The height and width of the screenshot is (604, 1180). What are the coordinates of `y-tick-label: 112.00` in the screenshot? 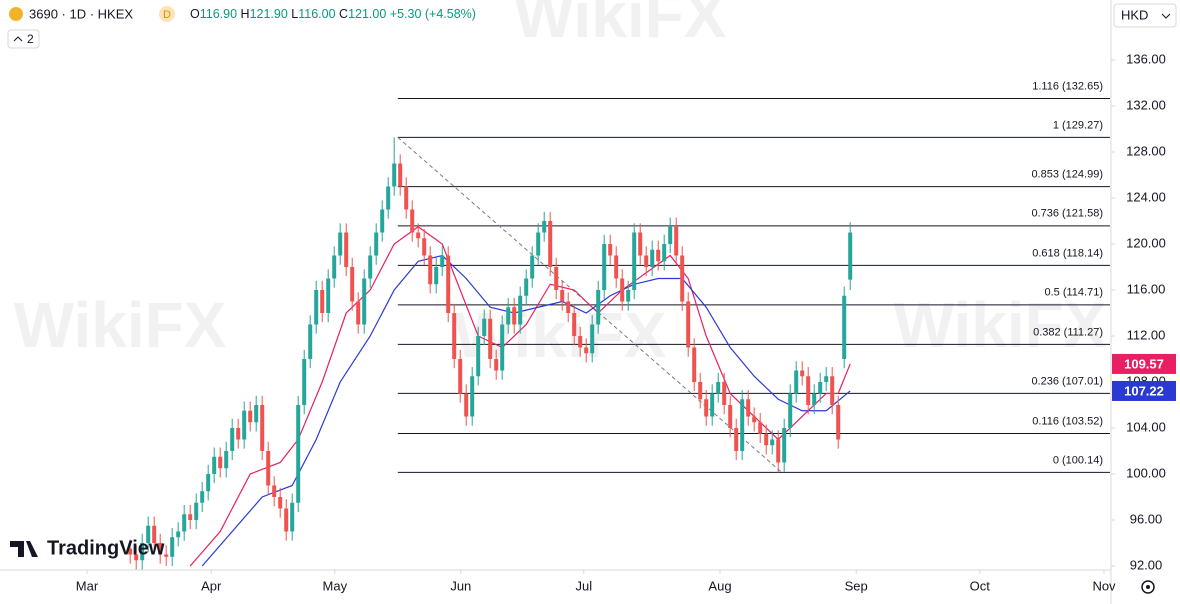 It's located at (1146, 334).